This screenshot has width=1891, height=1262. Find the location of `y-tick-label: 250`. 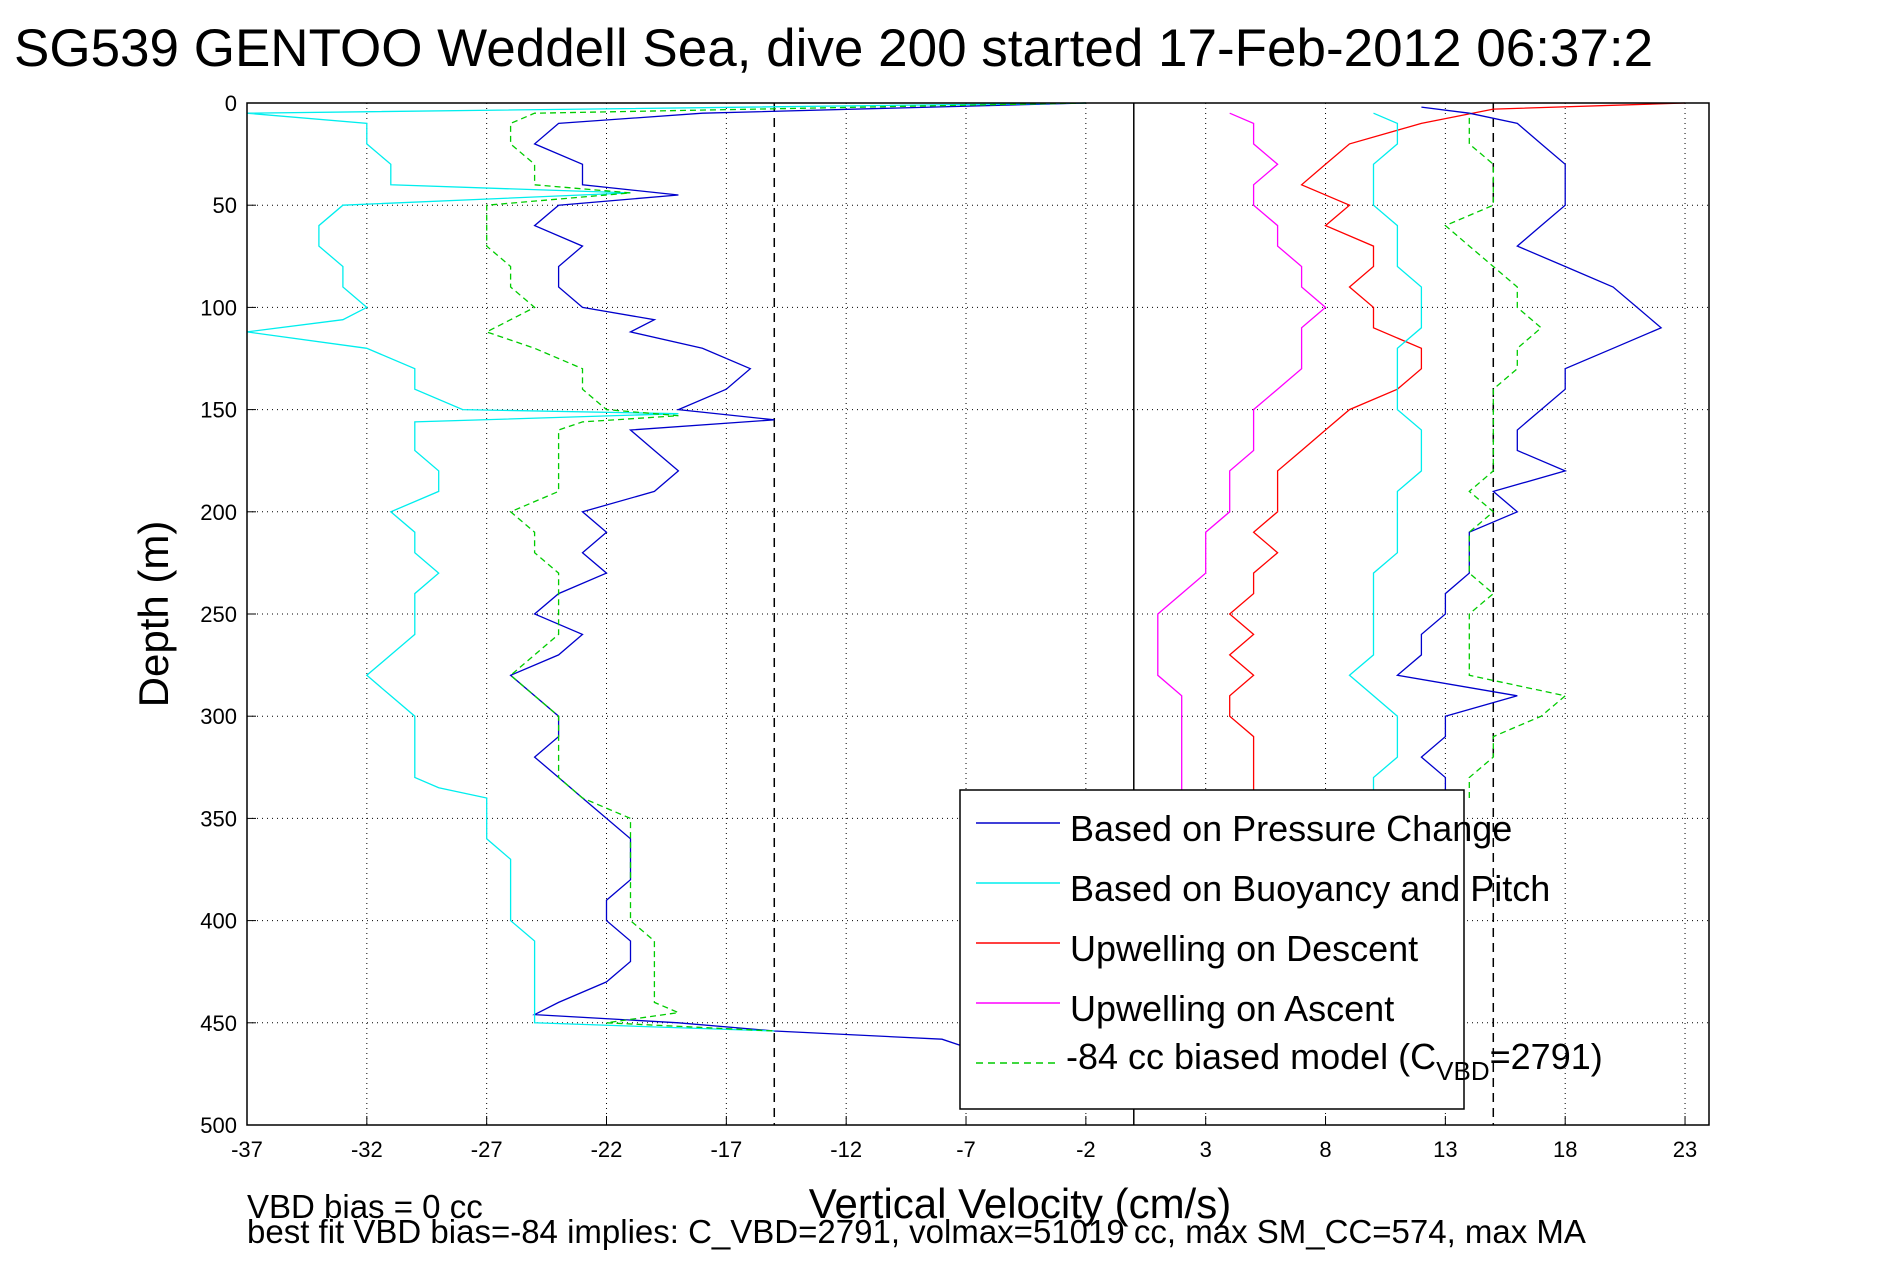

y-tick-label: 250 is located at coordinates (218, 614).